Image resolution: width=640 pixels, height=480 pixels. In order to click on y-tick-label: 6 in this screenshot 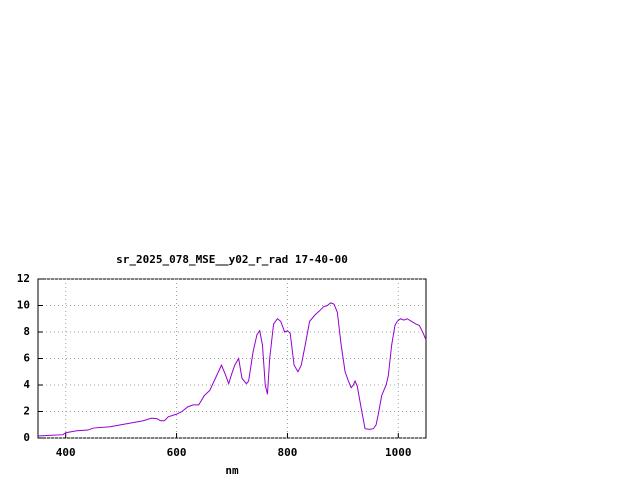, I will do `click(26, 358)`.